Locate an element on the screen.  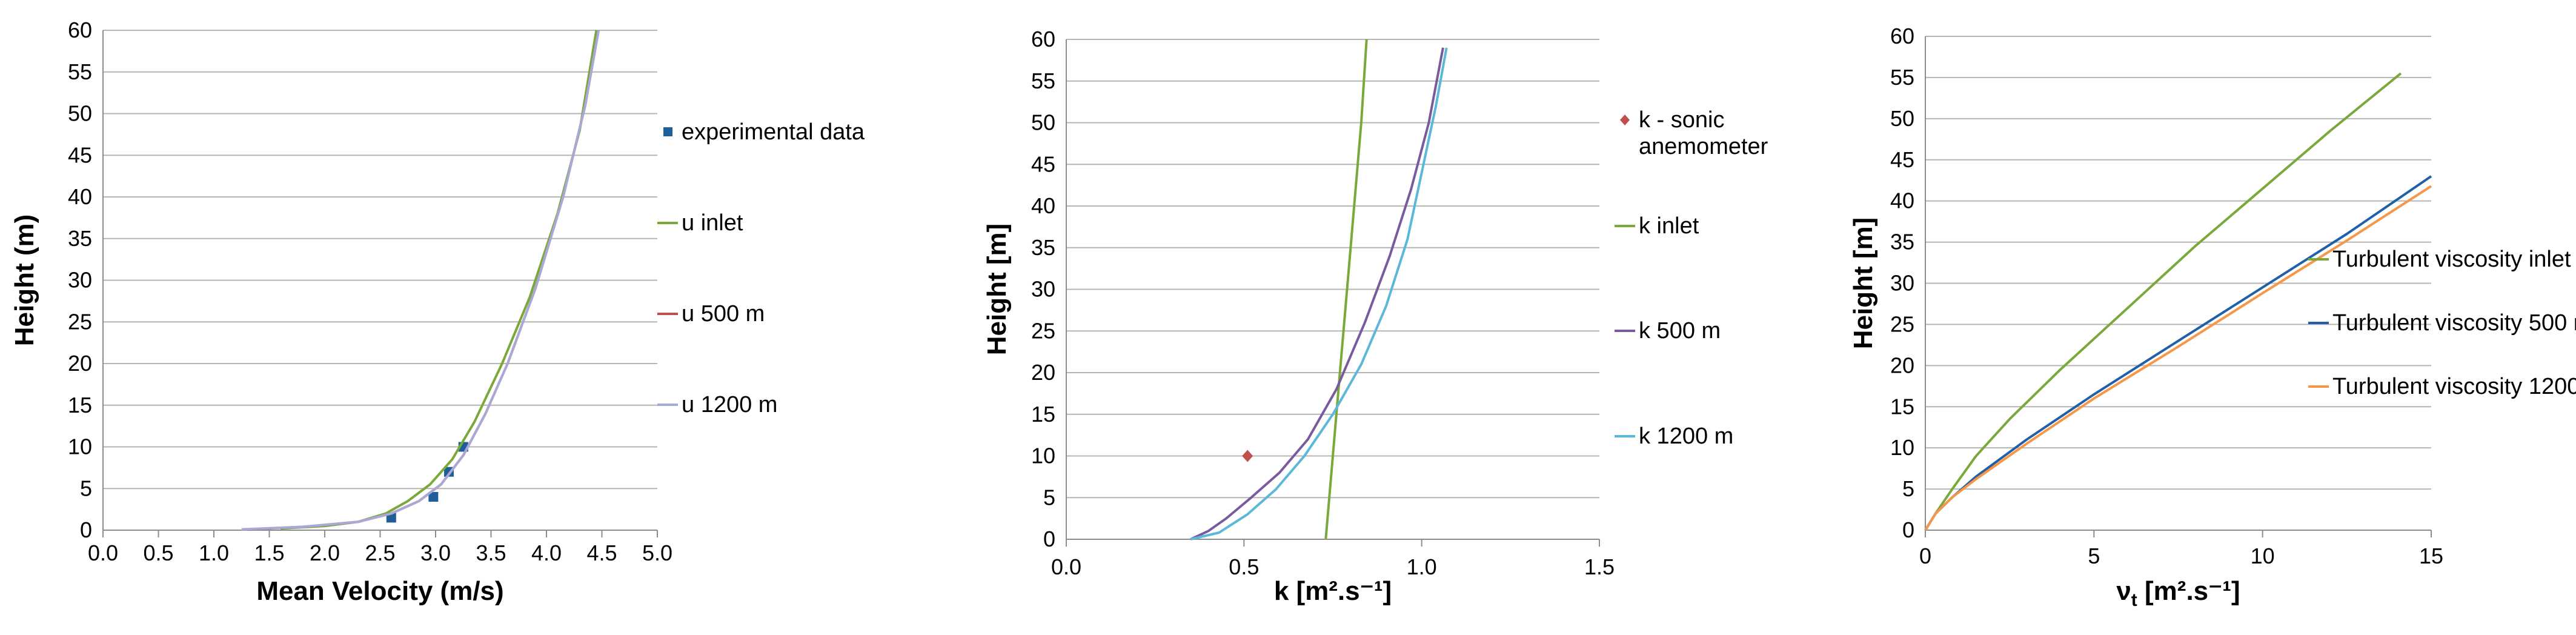
legend-label: k 500 m is located at coordinates (1680, 331).